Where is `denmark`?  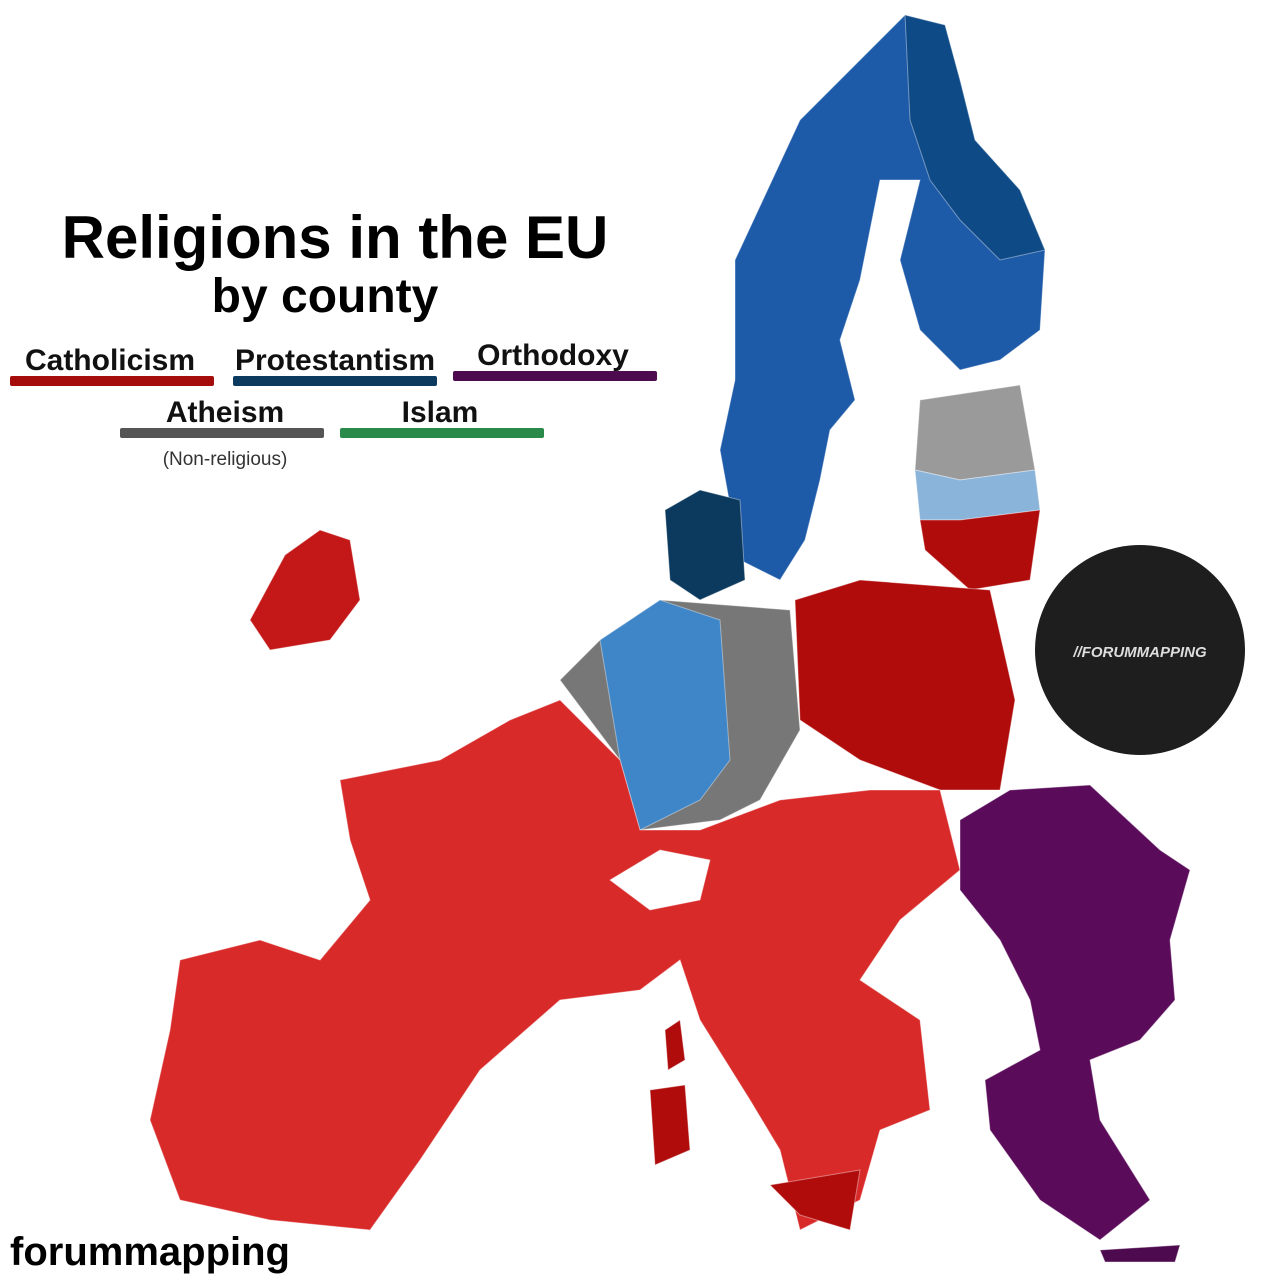 denmark is located at coordinates (705, 545).